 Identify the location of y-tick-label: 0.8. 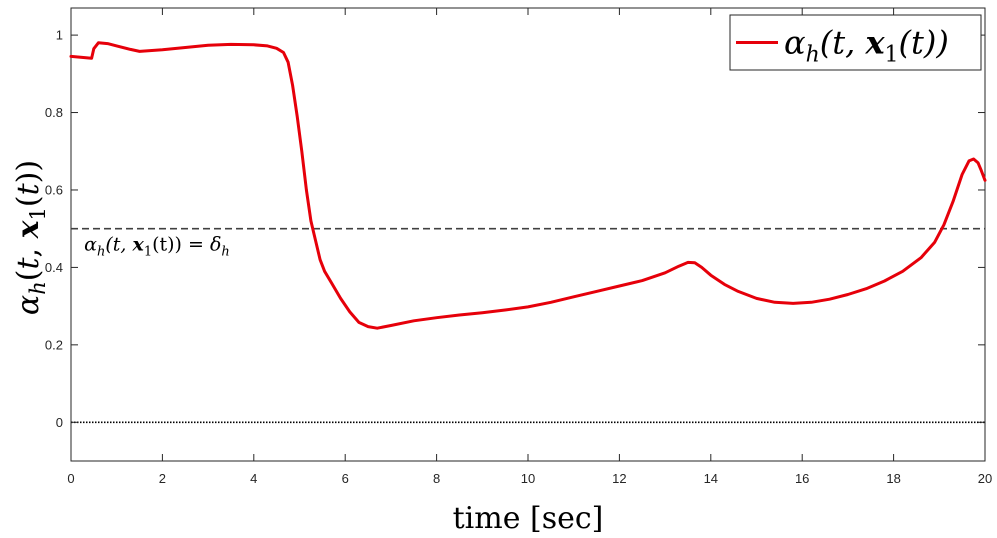
(54, 112).